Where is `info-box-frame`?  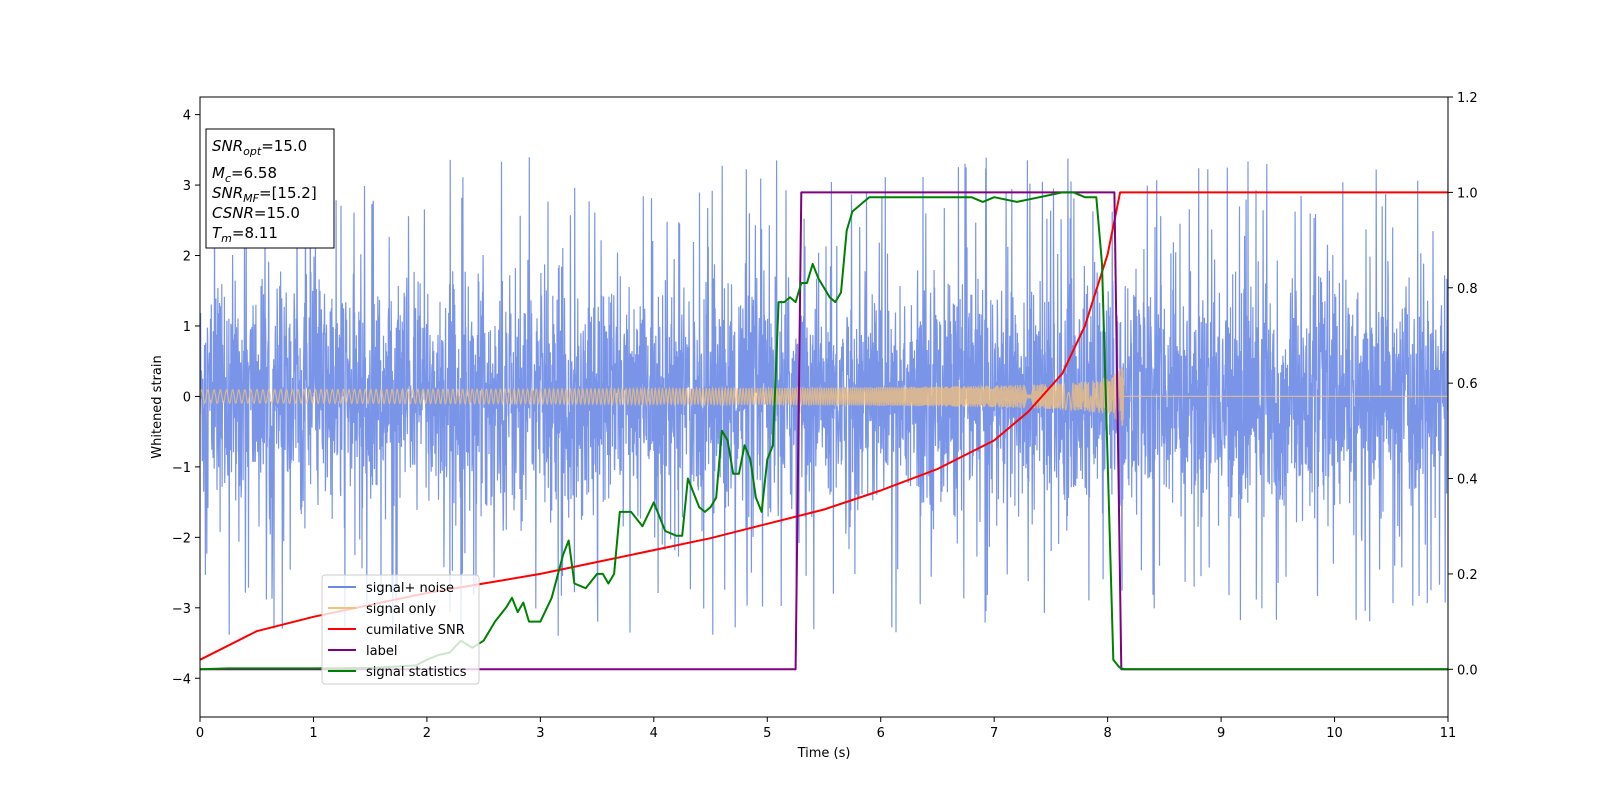 info-box-frame is located at coordinates (270, 188).